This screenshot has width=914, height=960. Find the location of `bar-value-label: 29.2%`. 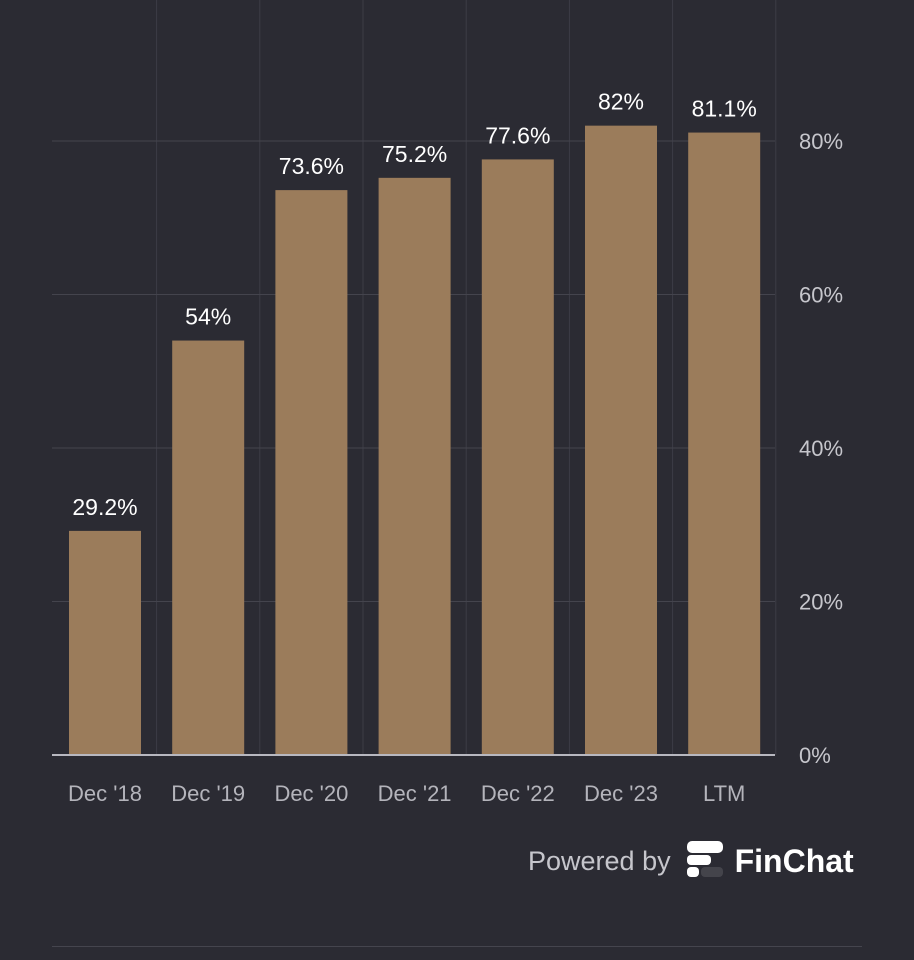

bar-value-label: 29.2% is located at coordinates (104, 507).